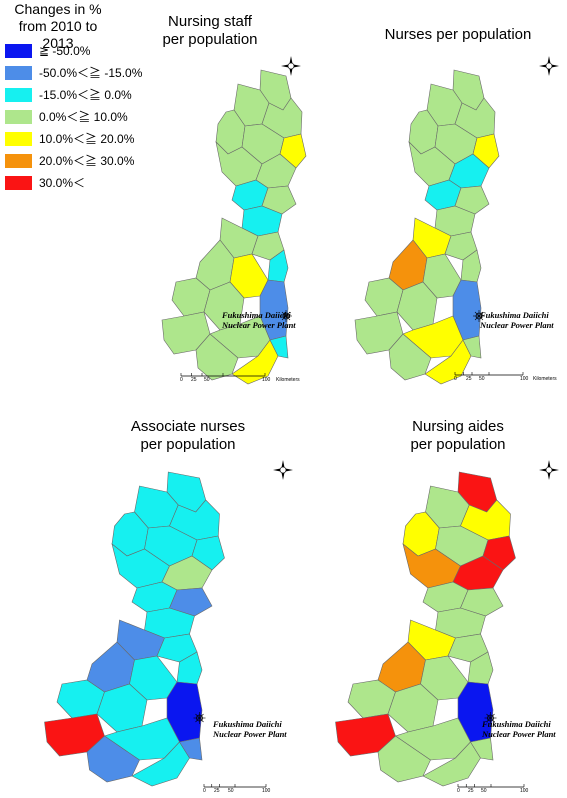 This screenshot has height=798, width=567. Describe the element at coordinates (62, 183) in the screenshot. I see `legend-label: 30.0%＜` at that location.